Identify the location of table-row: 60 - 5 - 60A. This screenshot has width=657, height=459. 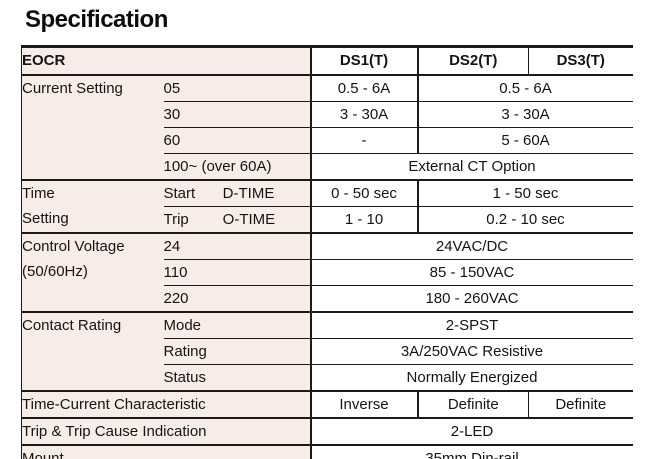
(327, 140).